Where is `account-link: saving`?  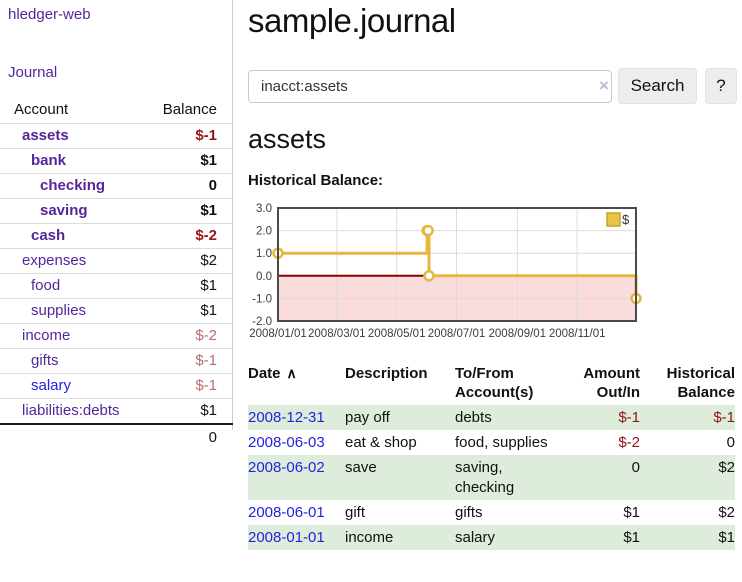
account-link: saving is located at coordinates (64, 210).